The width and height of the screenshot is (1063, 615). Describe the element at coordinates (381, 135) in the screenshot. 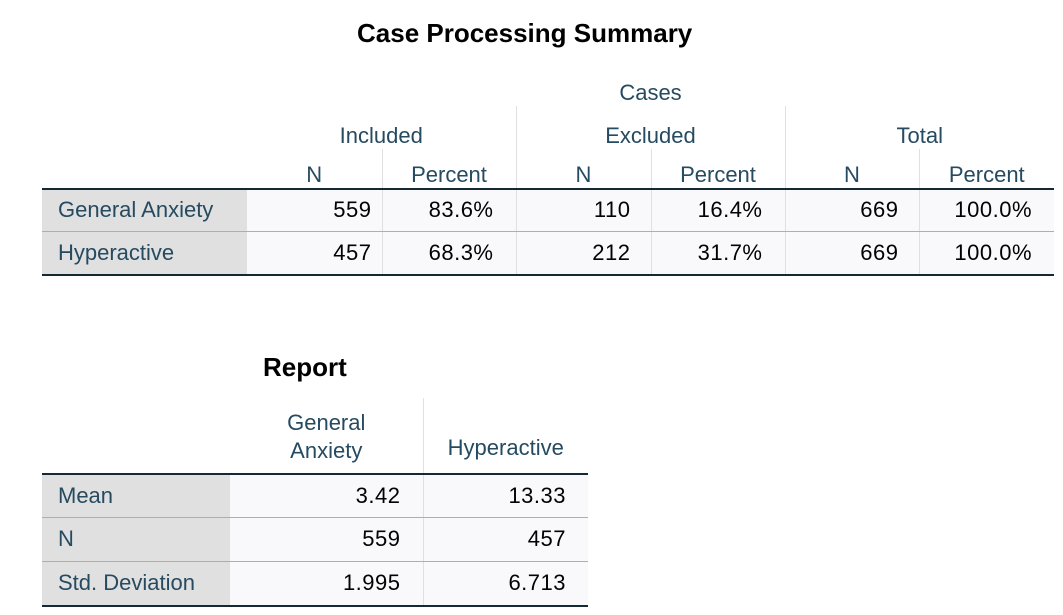

I see `group-header-included: Included` at that location.